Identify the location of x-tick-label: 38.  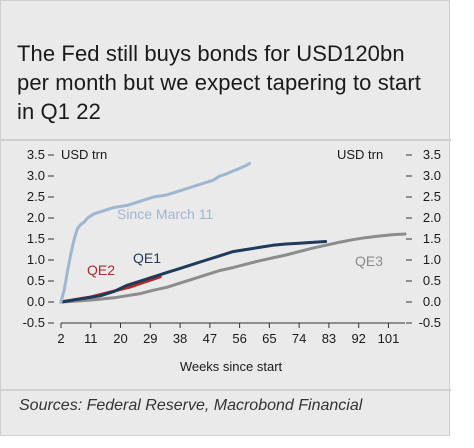
(180, 338).